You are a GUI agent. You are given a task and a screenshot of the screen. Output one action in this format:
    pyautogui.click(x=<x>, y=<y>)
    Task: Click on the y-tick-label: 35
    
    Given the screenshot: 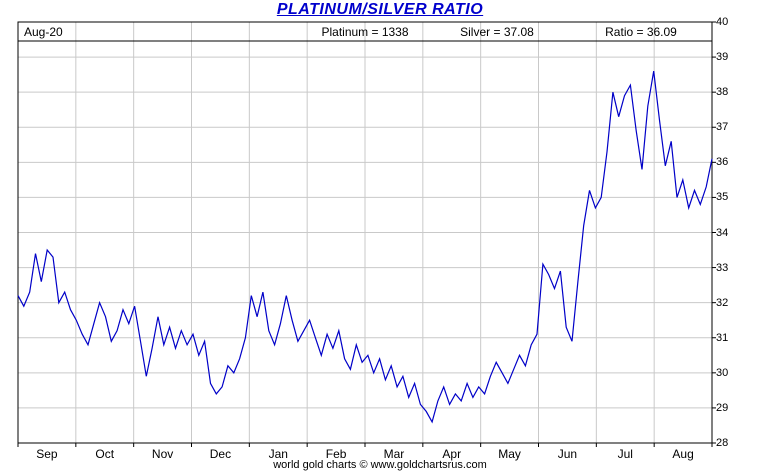 What is the action you would take?
    pyautogui.click(x=722, y=197)
    